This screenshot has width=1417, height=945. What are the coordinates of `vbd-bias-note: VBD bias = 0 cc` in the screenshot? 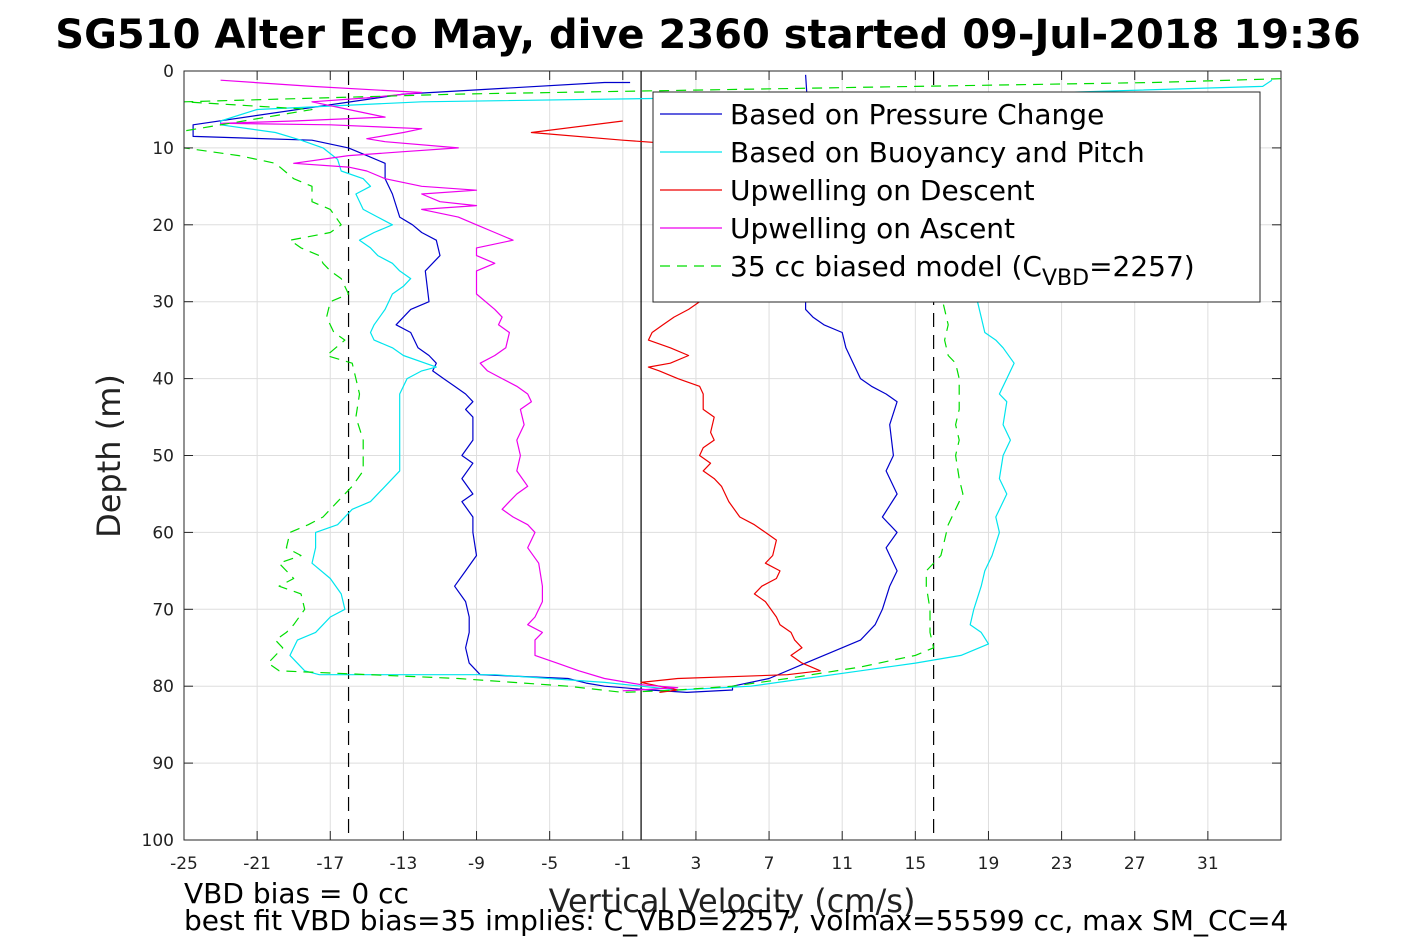 It's located at (296, 893).